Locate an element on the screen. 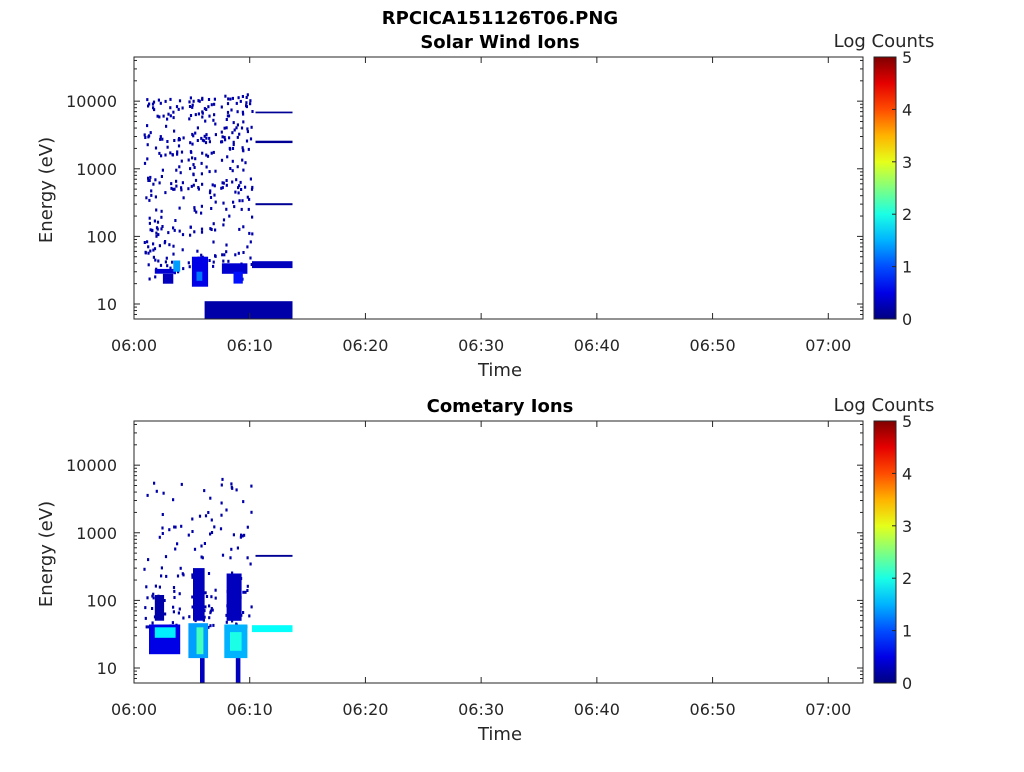 The image size is (1024, 772). panel-title: Solar Wind Ions is located at coordinates (499, 42).